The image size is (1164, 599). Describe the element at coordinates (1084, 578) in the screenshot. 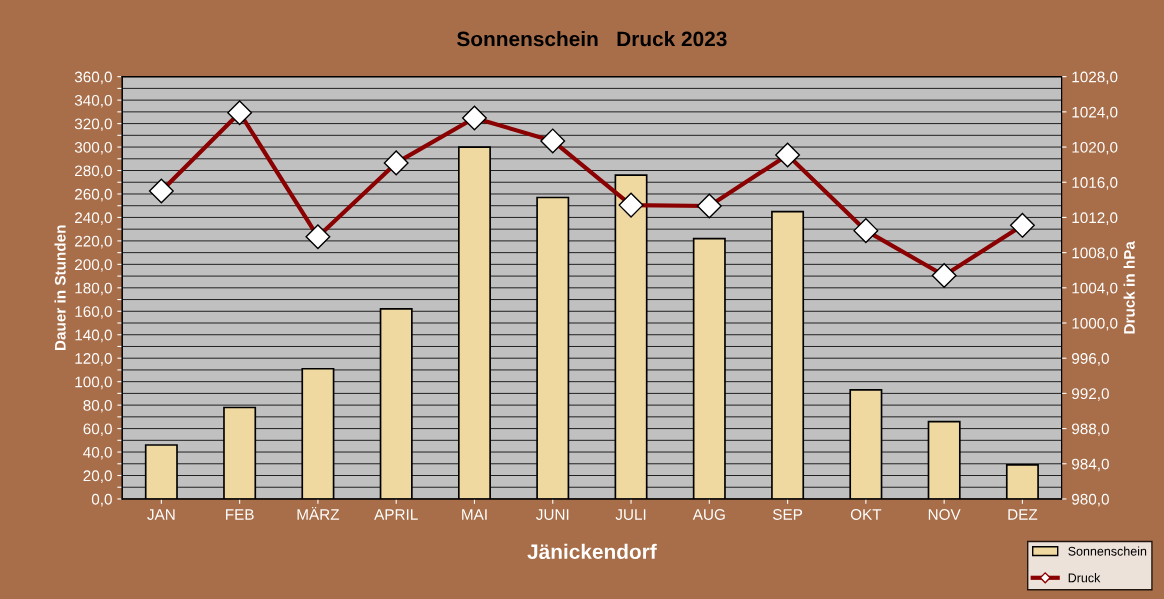

I see `legend-label: Druck` at that location.